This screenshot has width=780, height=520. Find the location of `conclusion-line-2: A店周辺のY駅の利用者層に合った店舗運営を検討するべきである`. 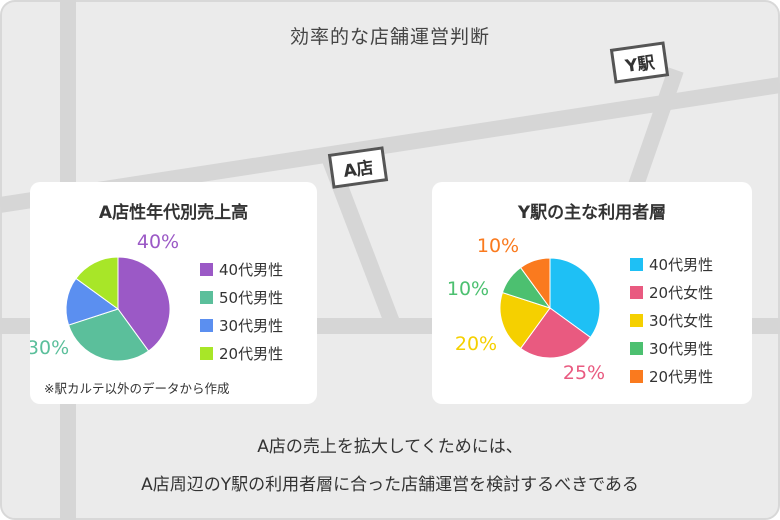

conclusion-line-2: A店周辺のY駅の利用者層に合った店舗運営を検討するべきである is located at coordinates (390, 485).